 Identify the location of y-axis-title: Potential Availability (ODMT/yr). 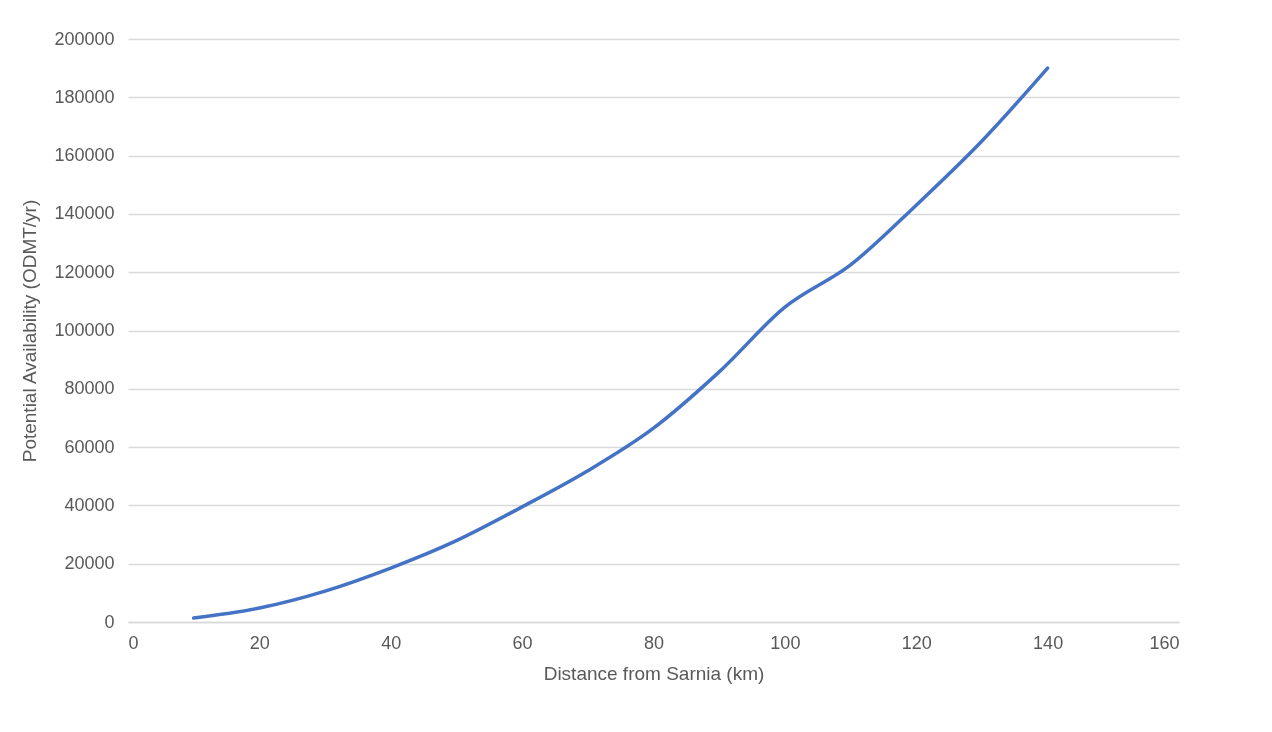
(30, 331).